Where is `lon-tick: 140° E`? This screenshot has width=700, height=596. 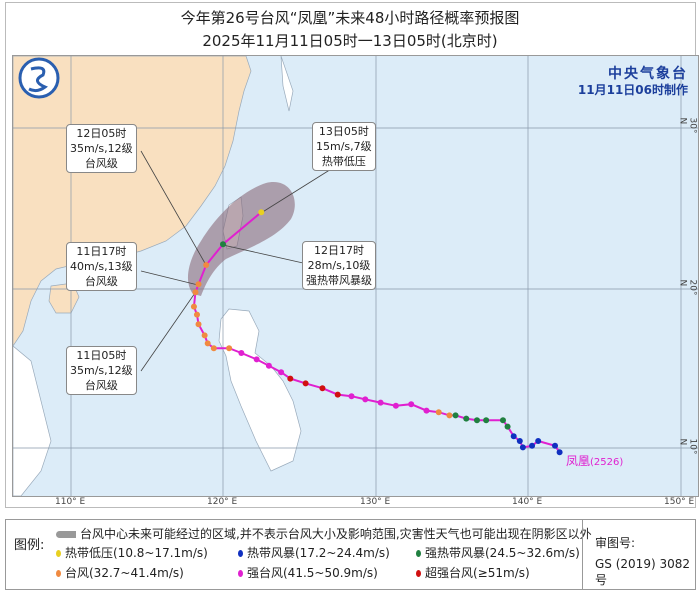
lon-tick: 140° E is located at coordinates (527, 502).